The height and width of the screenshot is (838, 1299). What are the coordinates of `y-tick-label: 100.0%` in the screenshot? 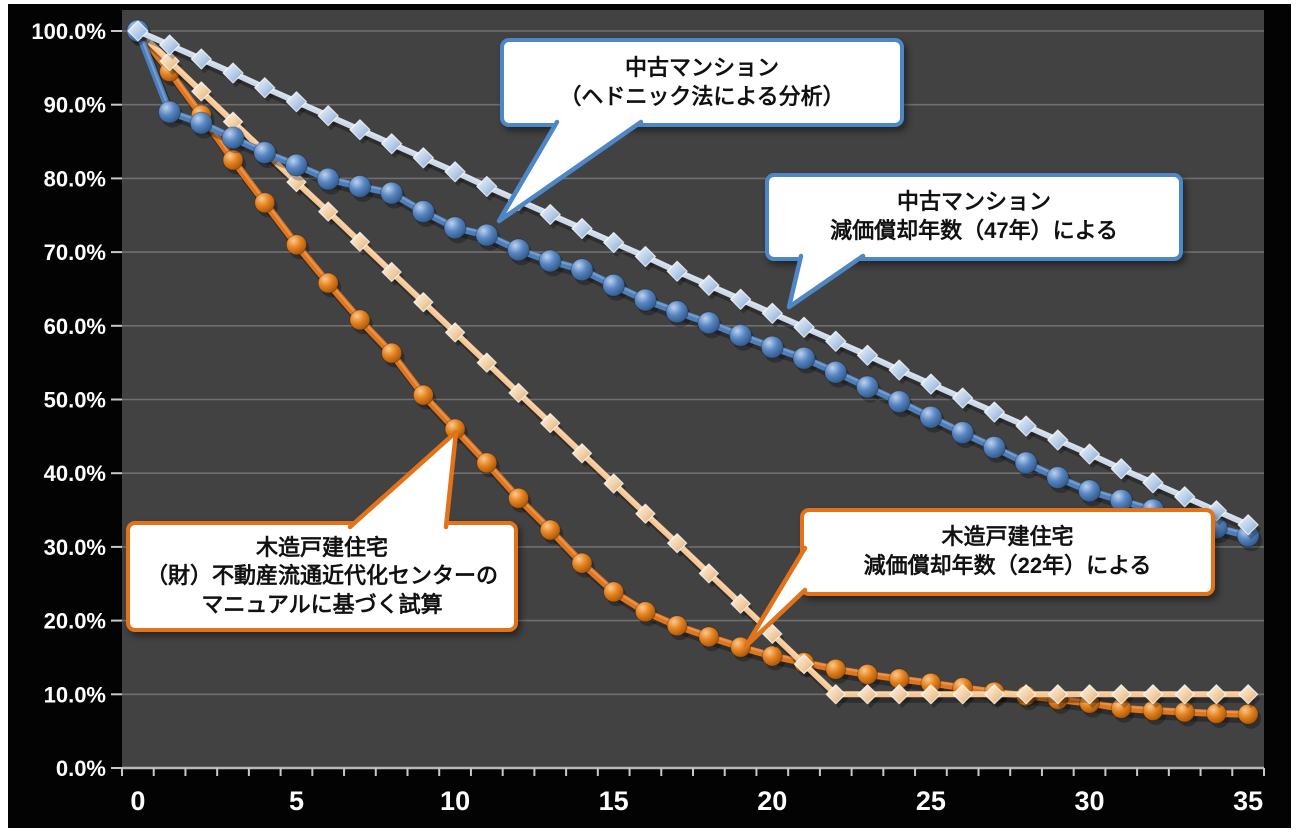 It's located at (68, 31).